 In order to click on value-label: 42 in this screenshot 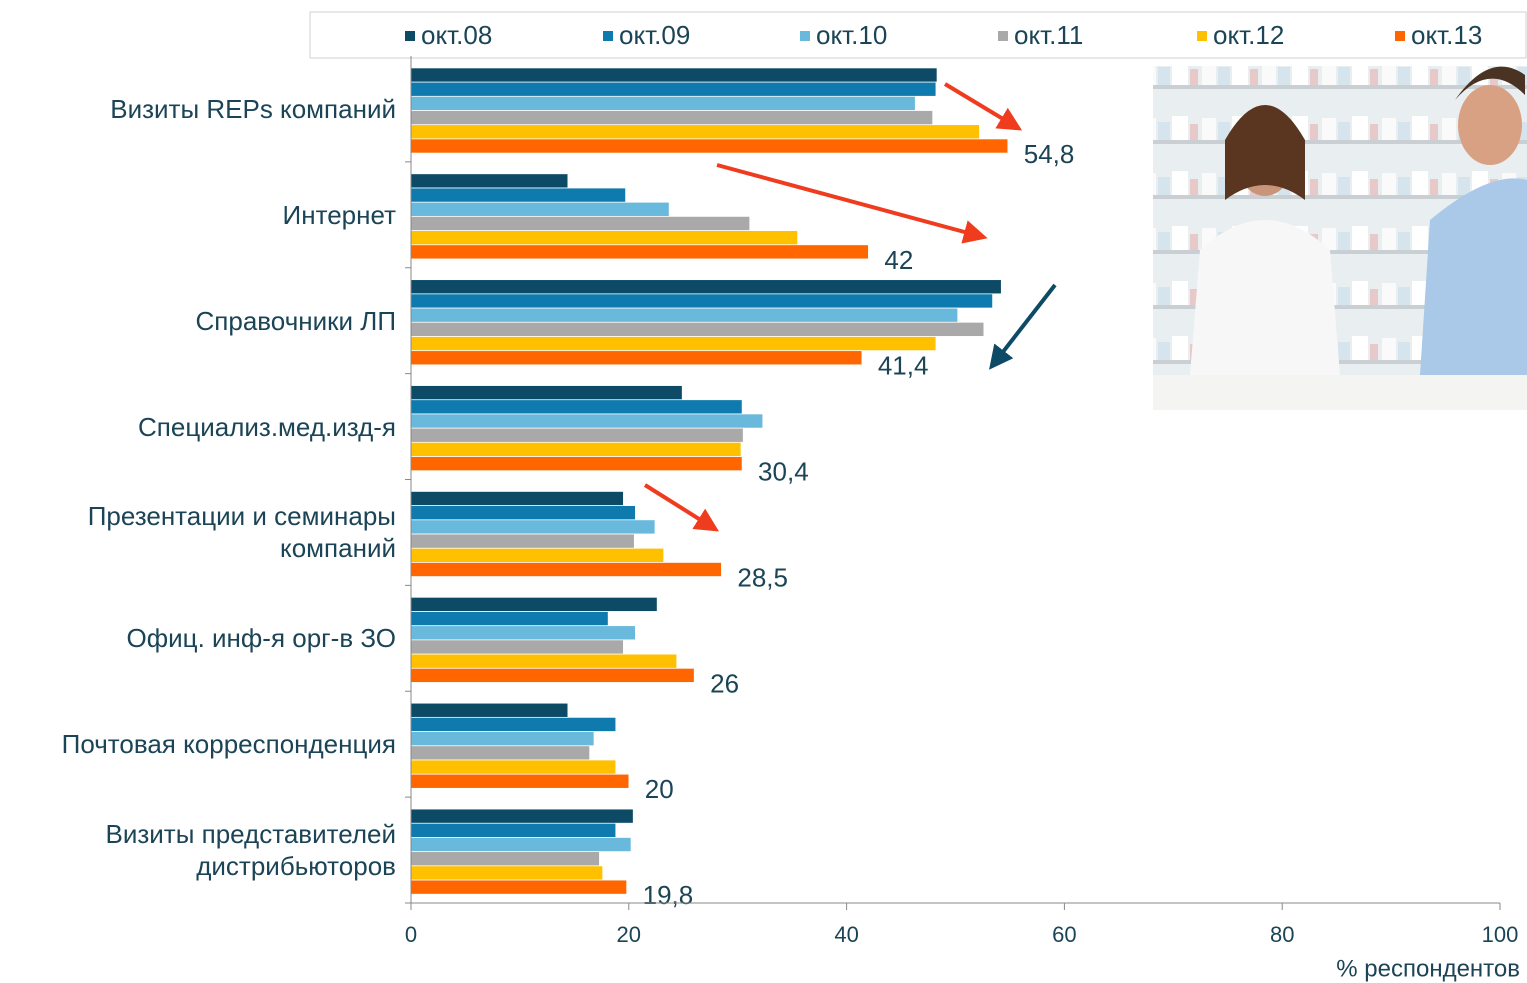, I will do `click(898, 260)`.